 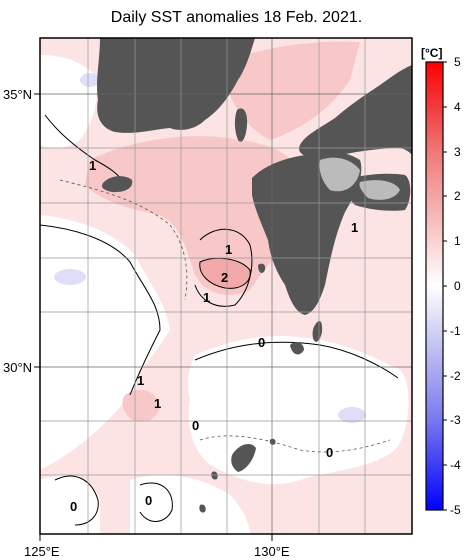 What do you see at coordinates (241, 125) in the screenshot?
I see `tsushima-island` at bounding box center [241, 125].